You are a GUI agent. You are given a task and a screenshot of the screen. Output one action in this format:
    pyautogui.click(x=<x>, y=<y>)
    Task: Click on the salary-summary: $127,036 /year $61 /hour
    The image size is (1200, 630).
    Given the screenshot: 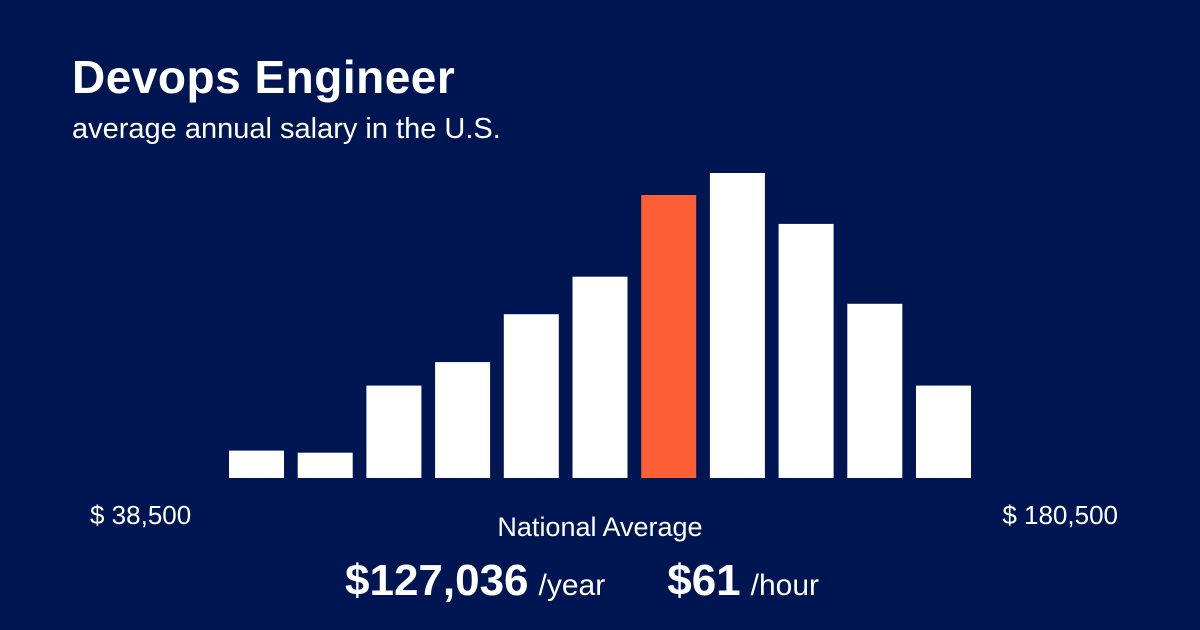 What is the action you would take?
    pyautogui.click(x=582, y=581)
    